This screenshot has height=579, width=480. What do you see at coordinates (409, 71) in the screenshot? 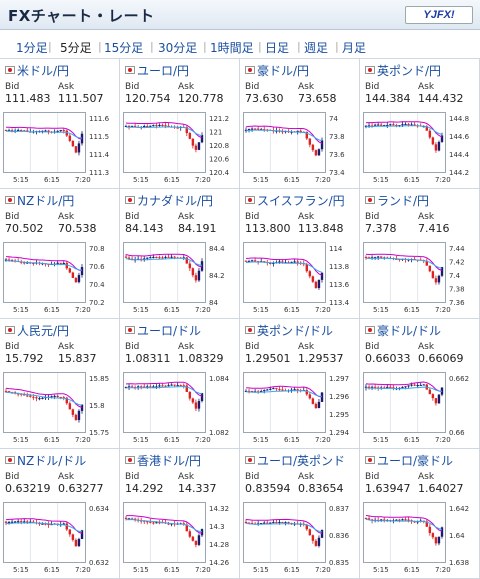
I see `pair-name-link: 英ポンド/円` at bounding box center [409, 71].